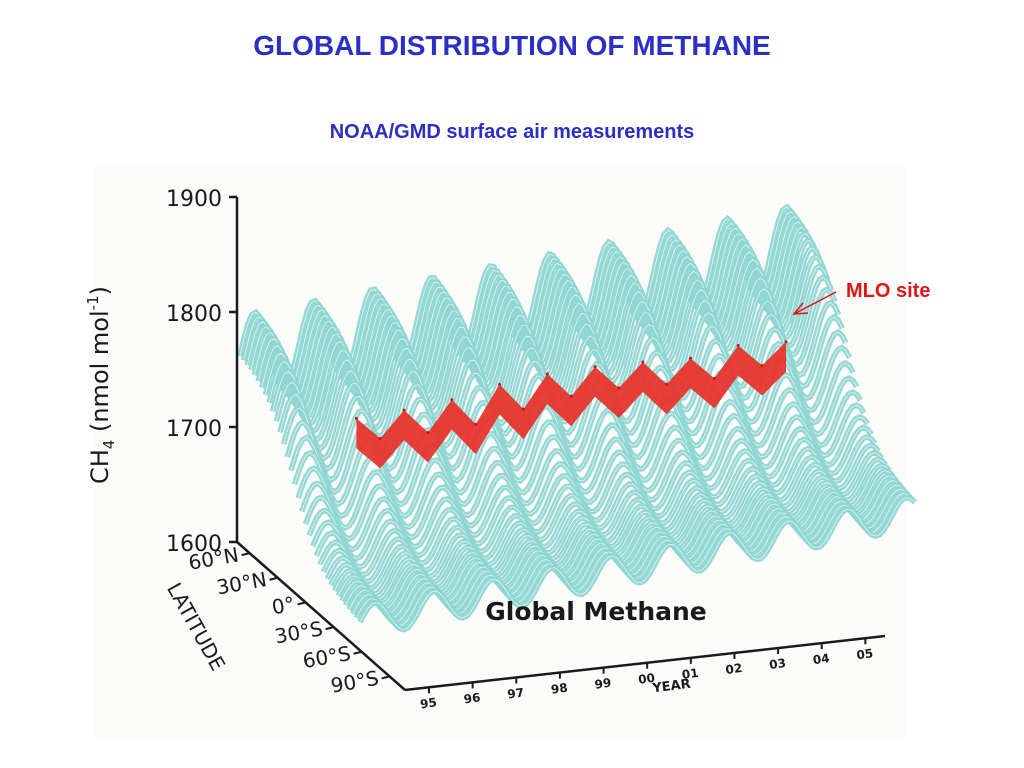  What do you see at coordinates (327, 657) in the screenshot?
I see `latitude-tick-label: 60°S` at bounding box center [327, 657].